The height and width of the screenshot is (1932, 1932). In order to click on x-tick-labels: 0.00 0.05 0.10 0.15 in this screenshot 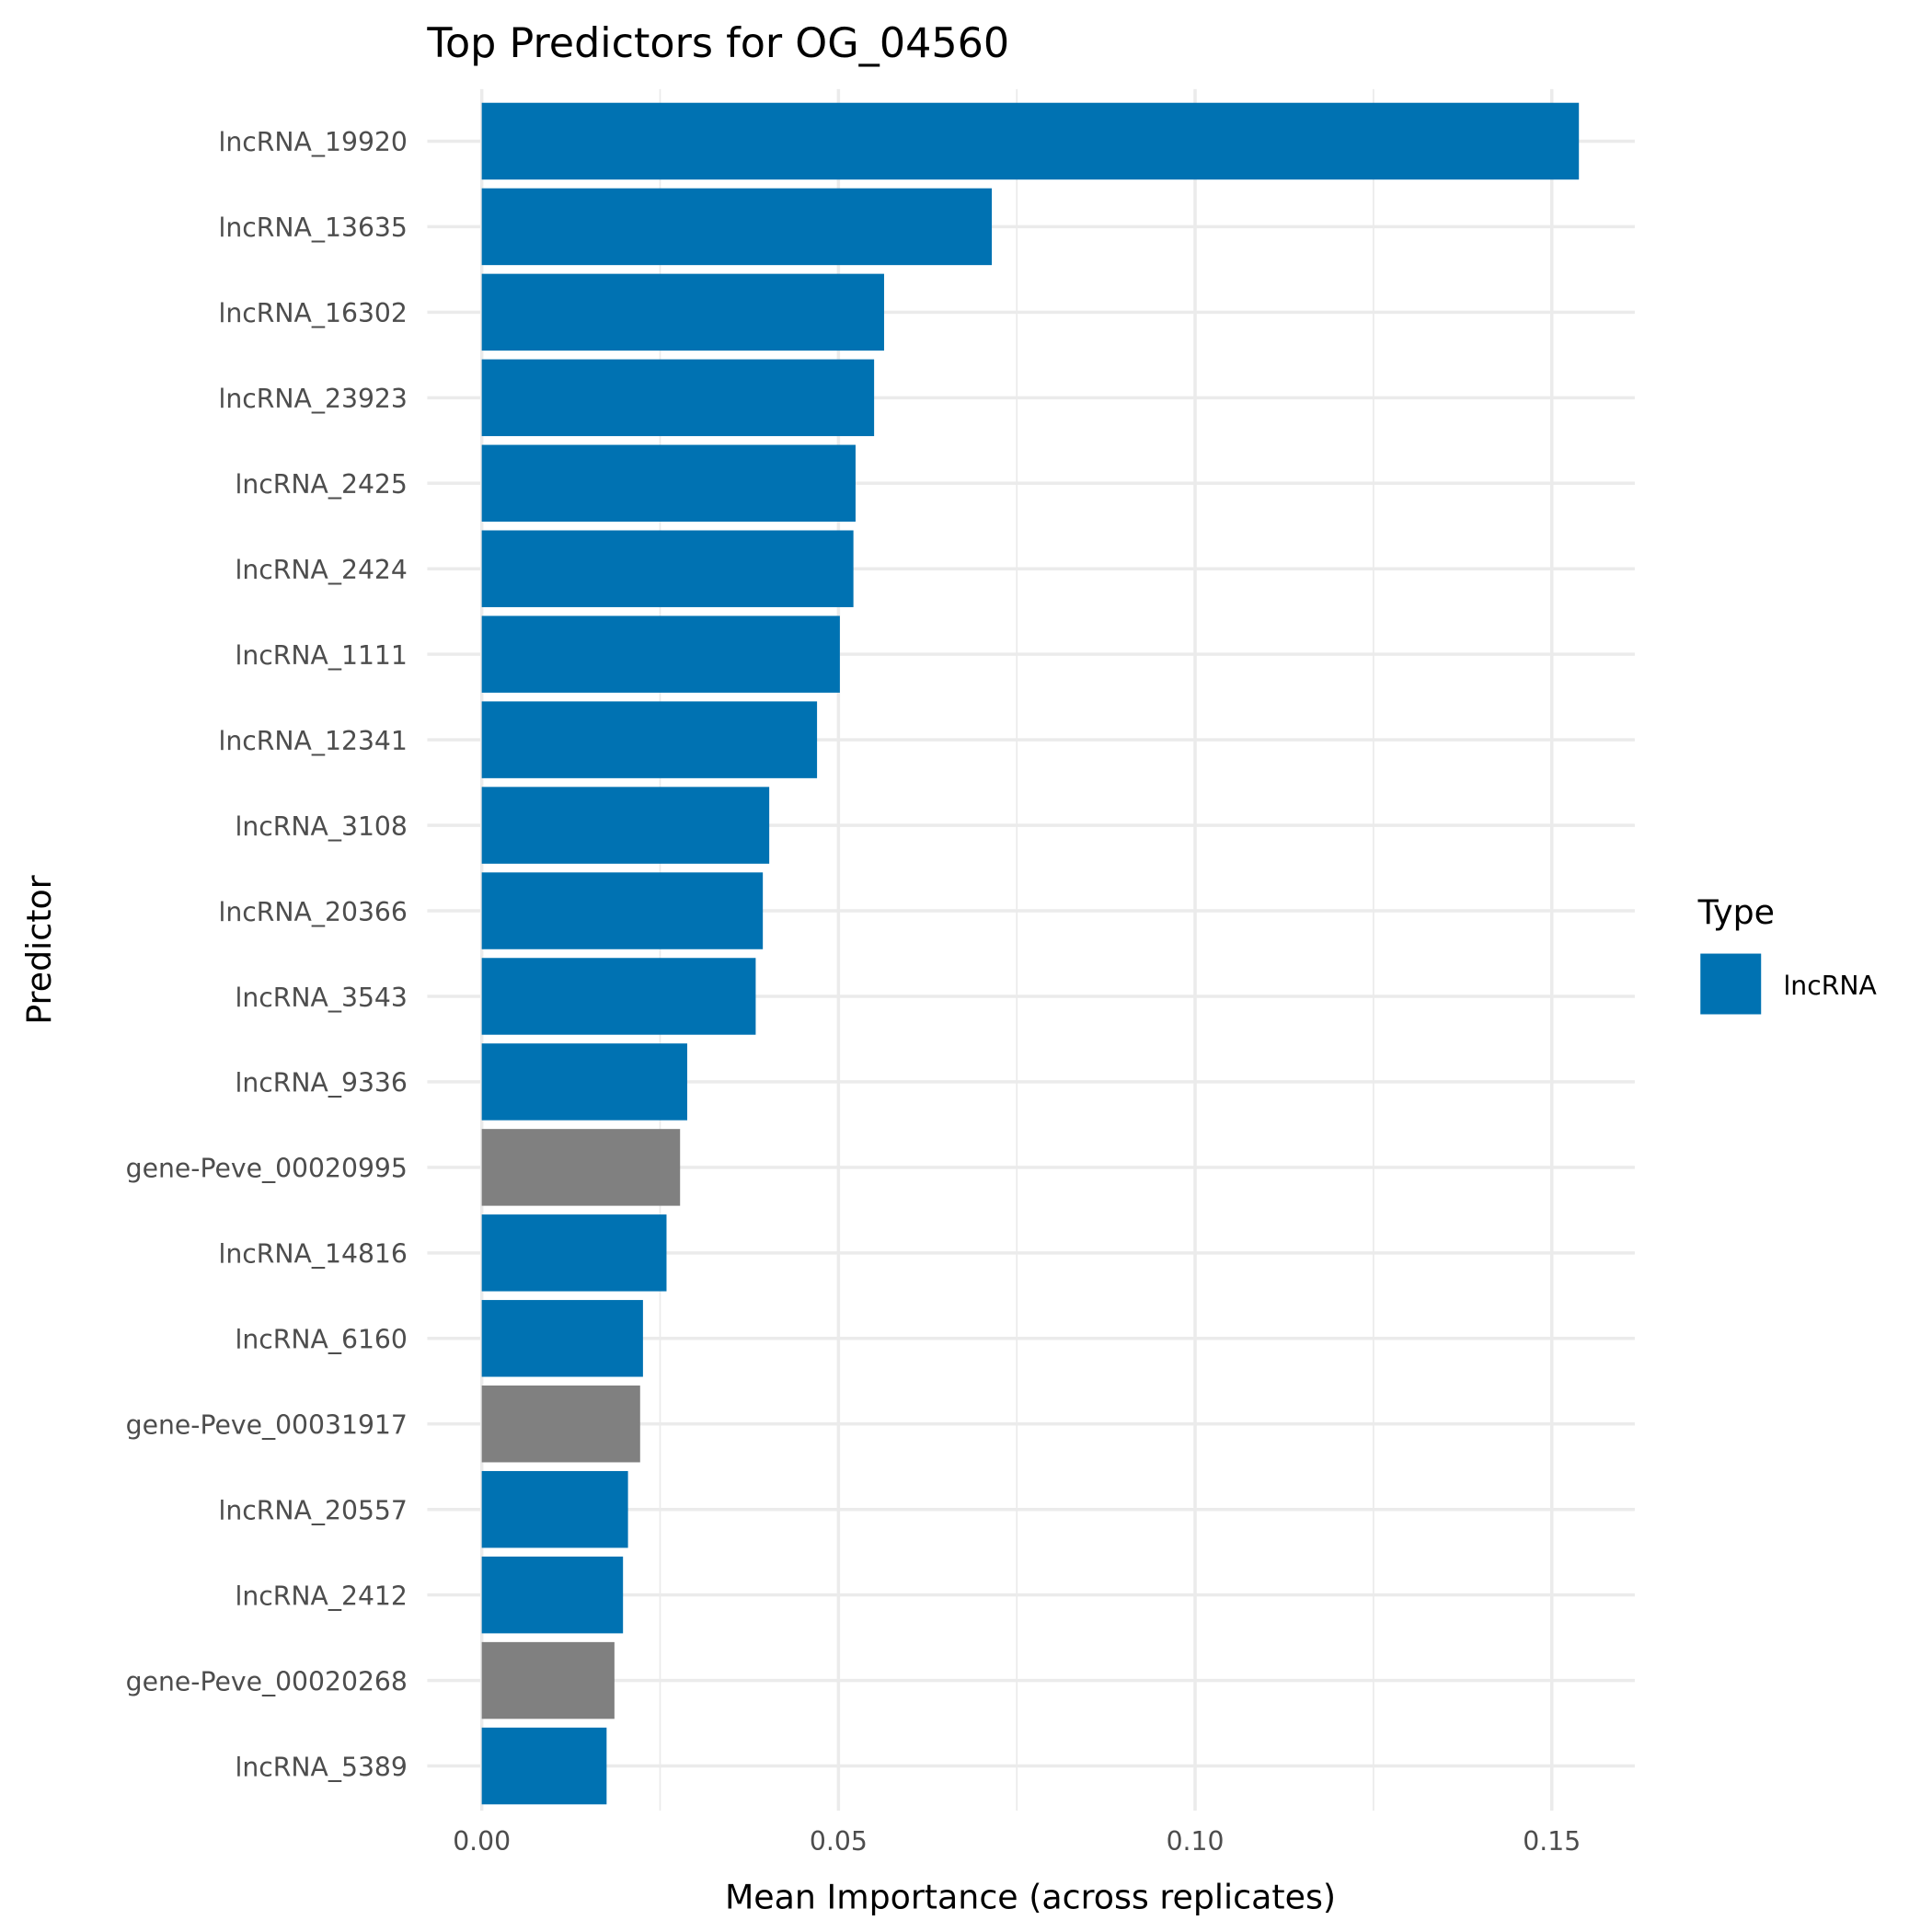, I will do `click(1017, 1841)`.